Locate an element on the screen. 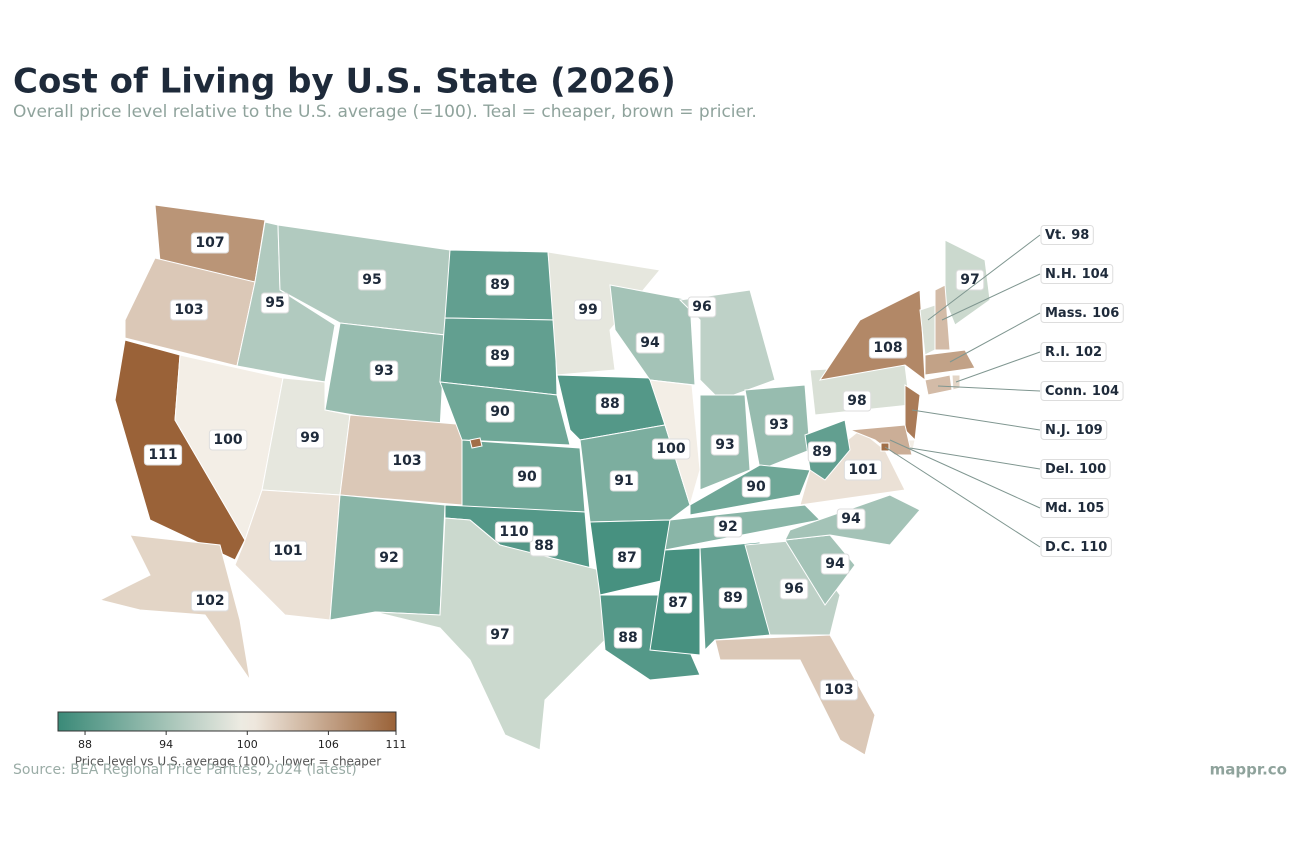 This screenshot has height=844, width=1300. callout-value: 105 is located at coordinates (1090, 508).